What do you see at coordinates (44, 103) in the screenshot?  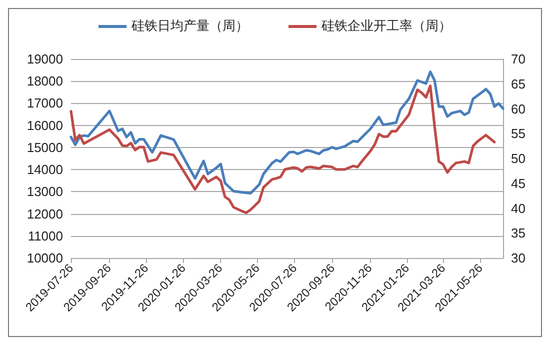 I see `y-tick-label: 17000` at bounding box center [44, 103].